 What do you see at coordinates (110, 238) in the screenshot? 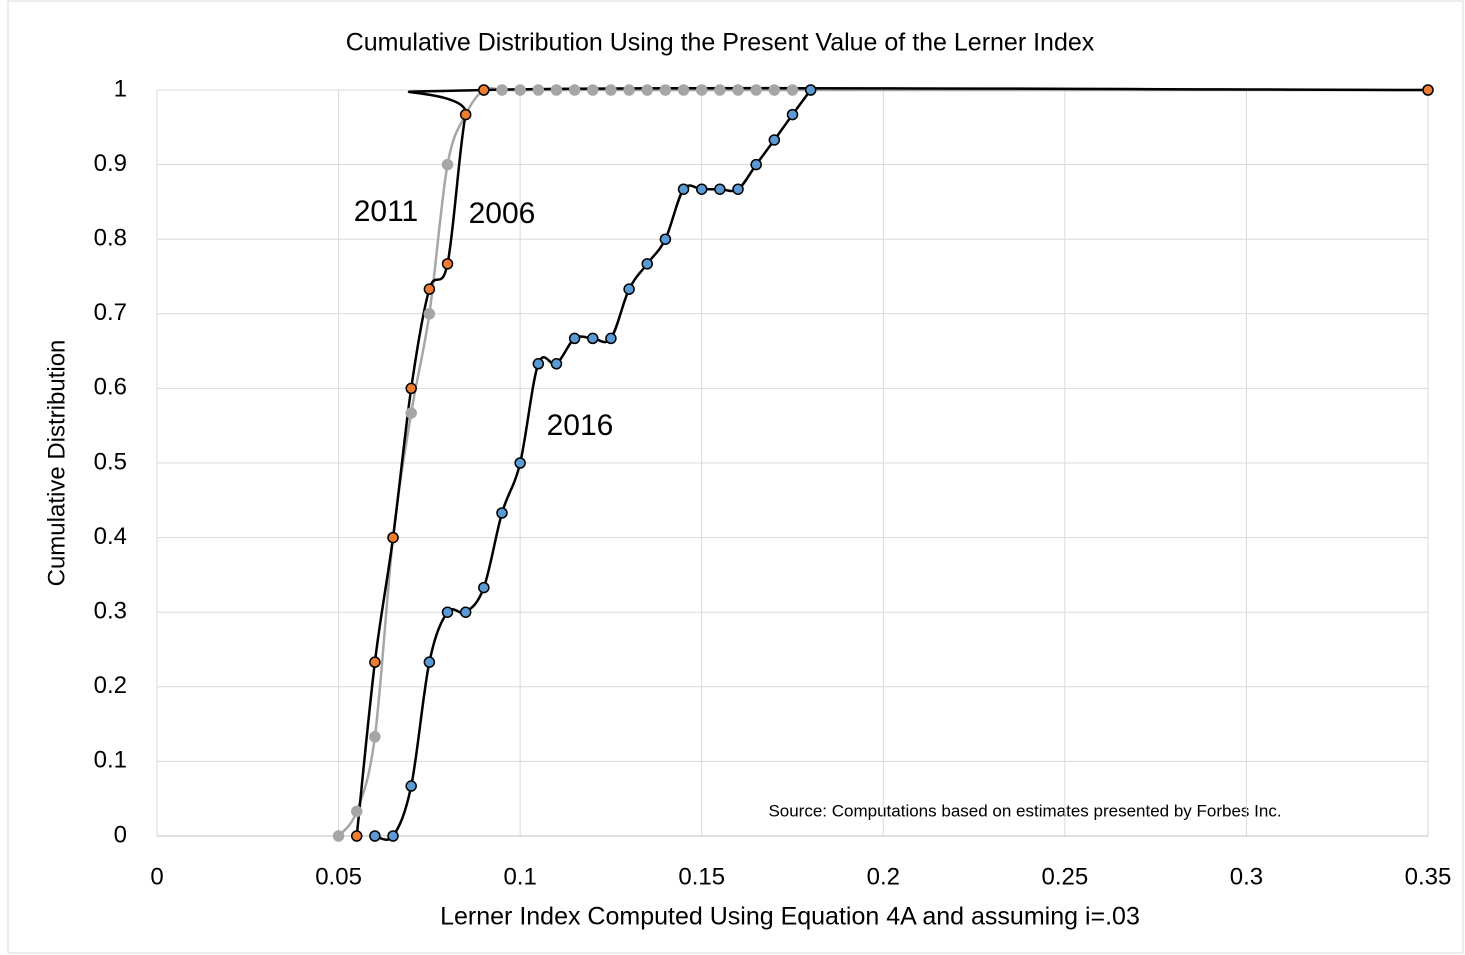
I see `y-tick-label: 0.8` at bounding box center [110, 238].